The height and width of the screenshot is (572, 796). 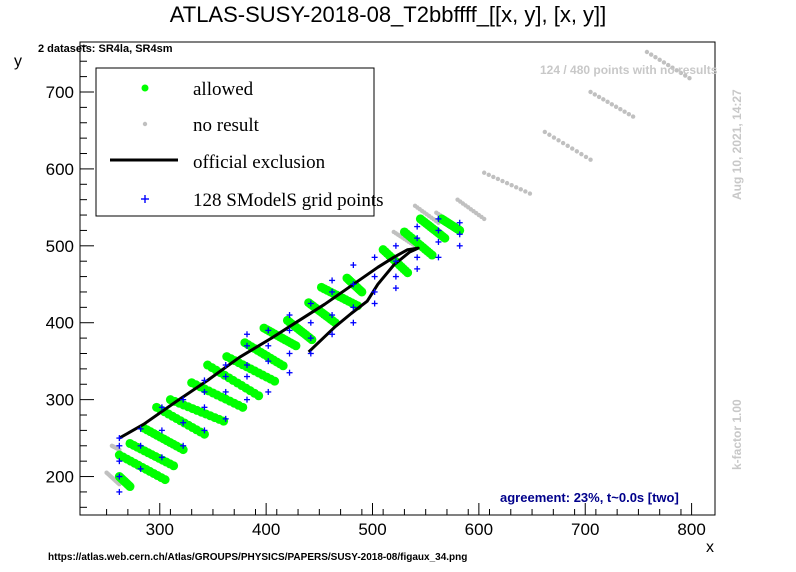 I want to click on y-tick-label: 600, so click(x=60, y=169).